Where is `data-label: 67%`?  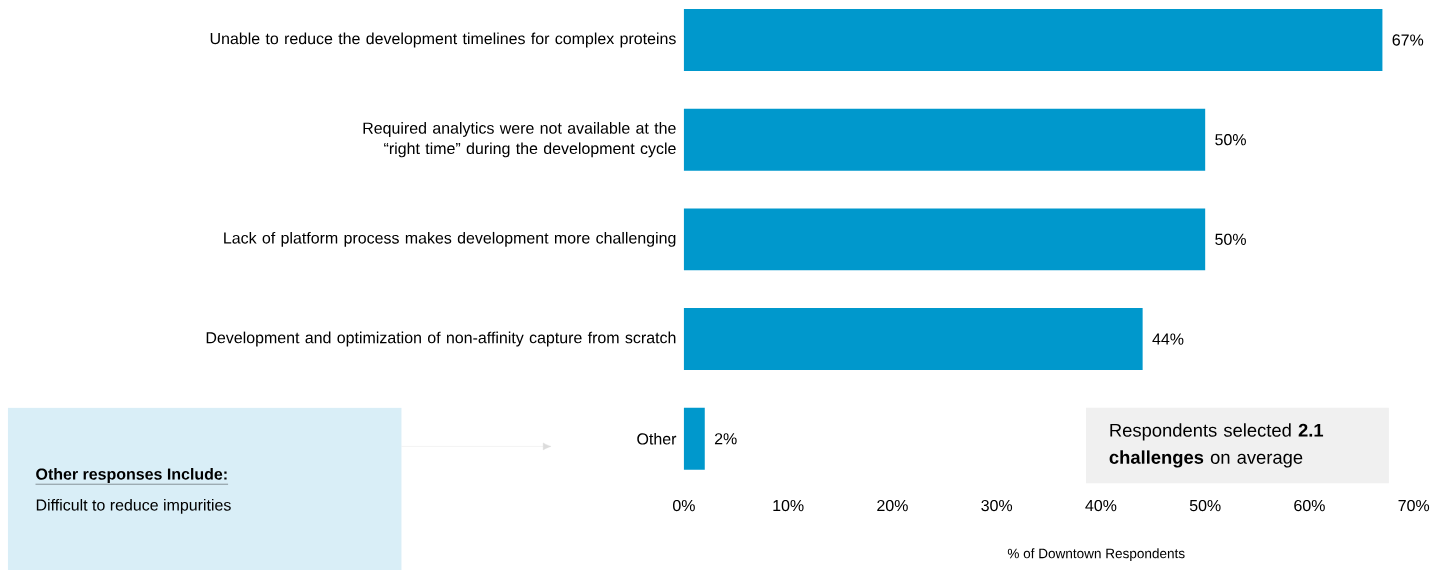
data-label: 67% is located at coordinates (1408, 40).